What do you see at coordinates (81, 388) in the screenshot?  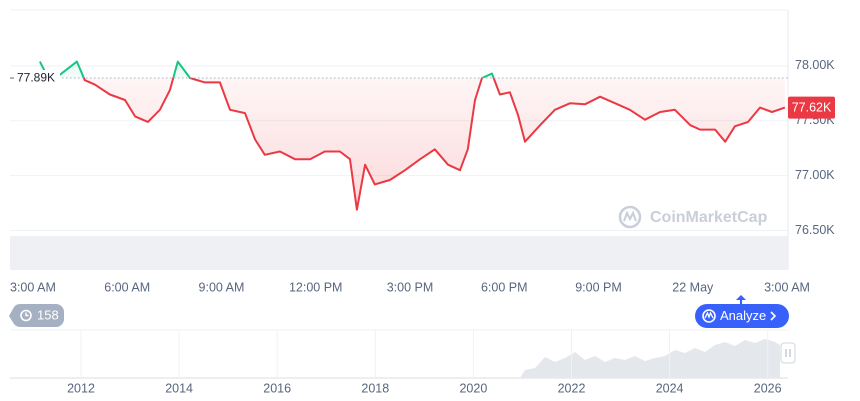 I see `navigator-year: 2012` at bounding box center [81, 388].